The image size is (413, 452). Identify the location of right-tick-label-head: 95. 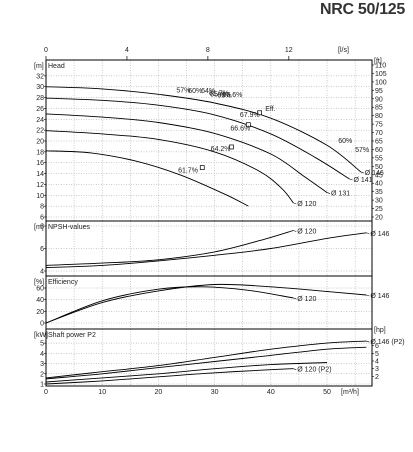
(379, 91).